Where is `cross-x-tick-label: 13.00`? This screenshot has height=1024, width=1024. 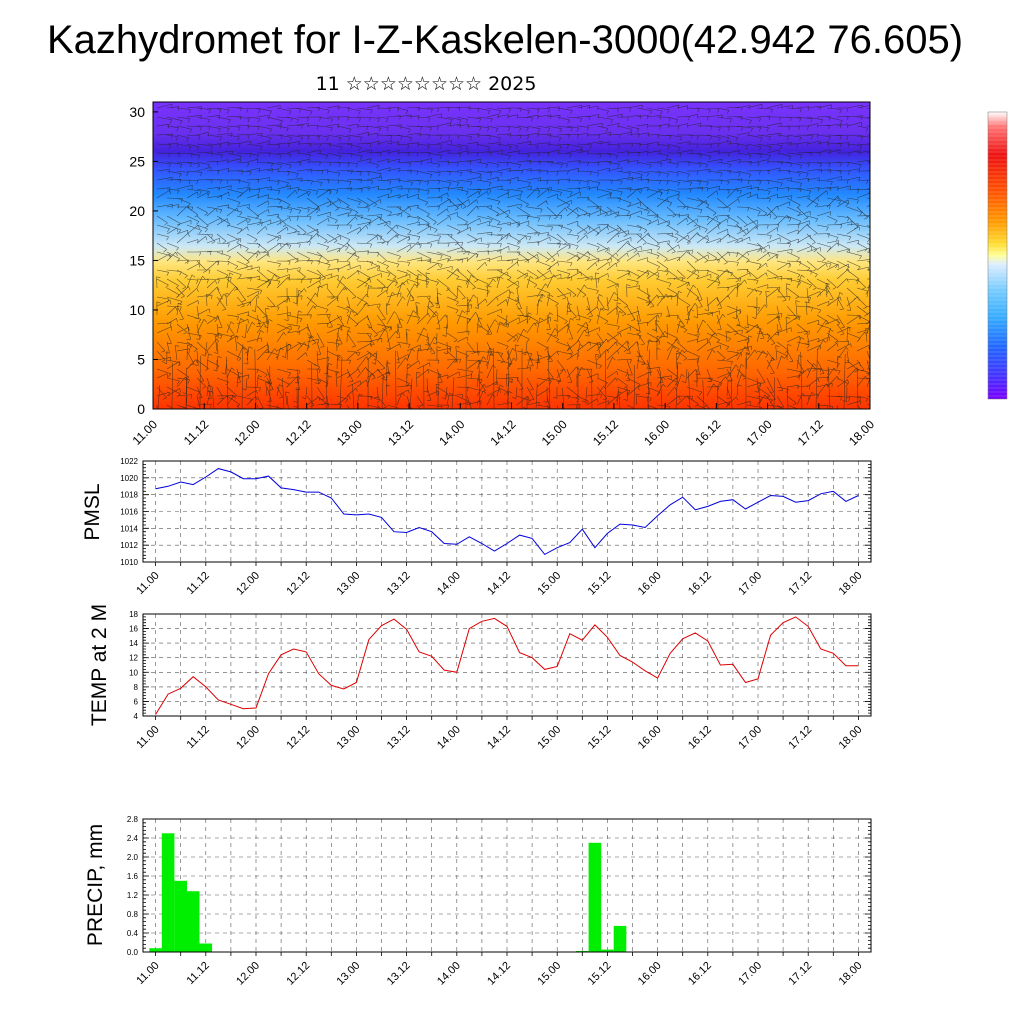
cross-x-tick-label: 13.00 is located at coordinates (349, 432).